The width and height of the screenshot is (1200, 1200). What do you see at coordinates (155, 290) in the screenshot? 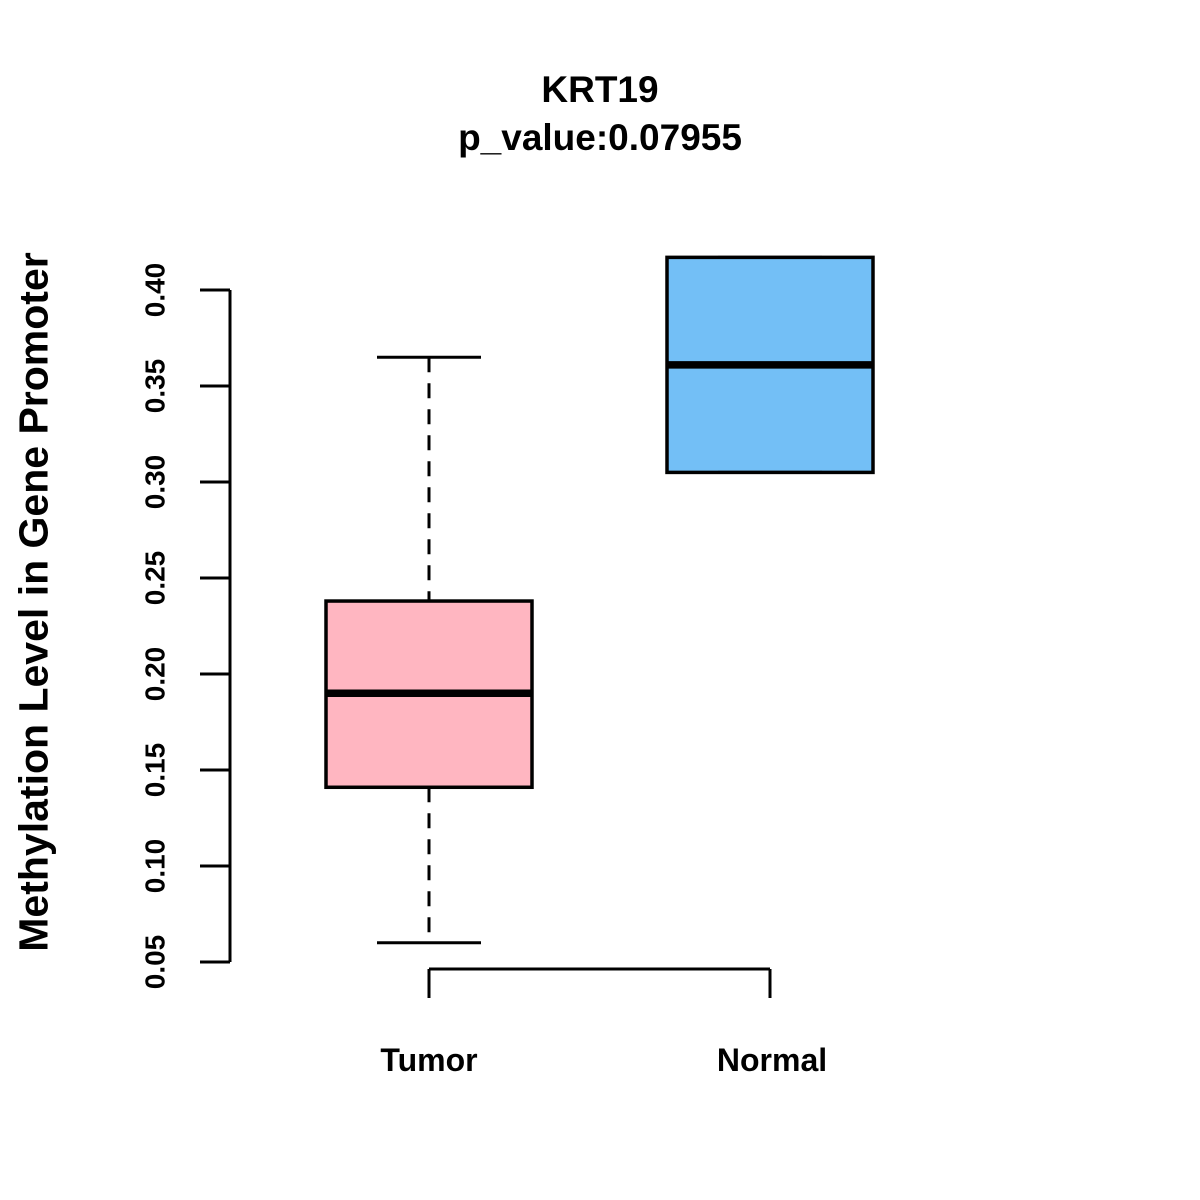
I see `y-axis-tick-label: 0.40` at bounding box center [155, 290].